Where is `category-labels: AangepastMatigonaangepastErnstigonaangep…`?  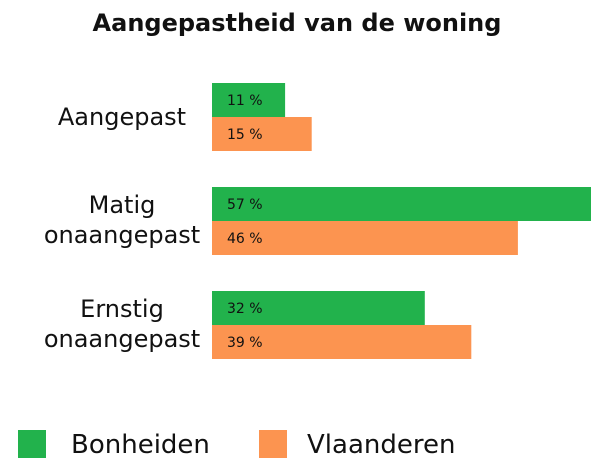 category-labels: AangepastMatigonaangepastErnstigonaangep… is located at coordinates (122, 228).